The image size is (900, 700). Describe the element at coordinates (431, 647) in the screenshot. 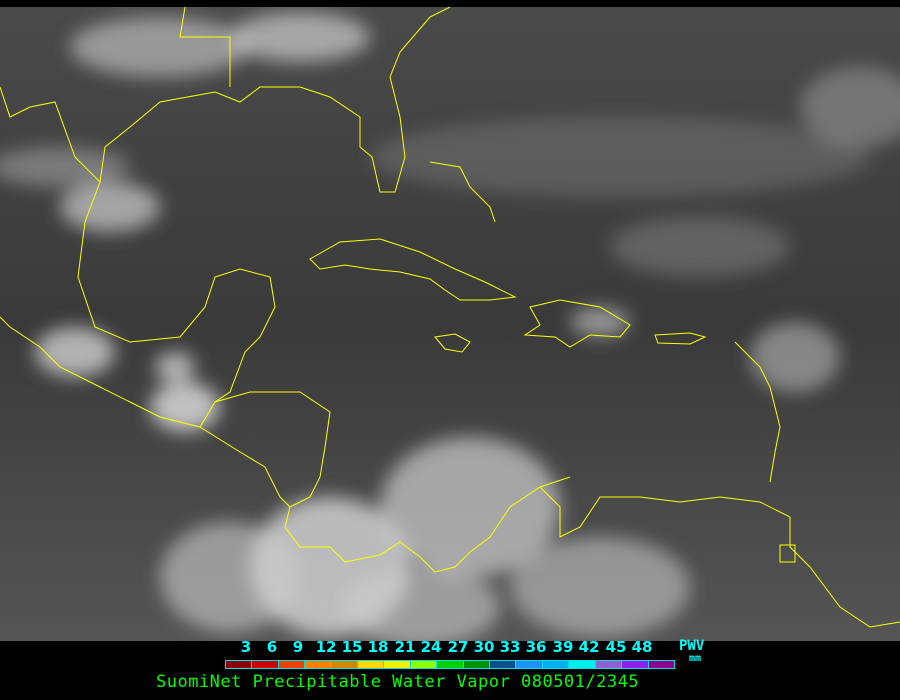

I see `legend-tick: 24` at that location.